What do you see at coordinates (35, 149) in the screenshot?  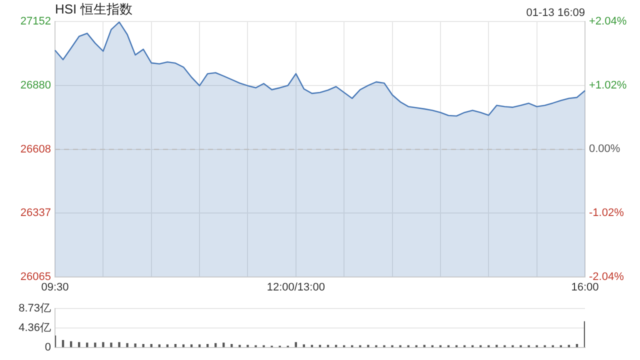 I see `y-tick-label: 26608` at bounding box center [35, 149].